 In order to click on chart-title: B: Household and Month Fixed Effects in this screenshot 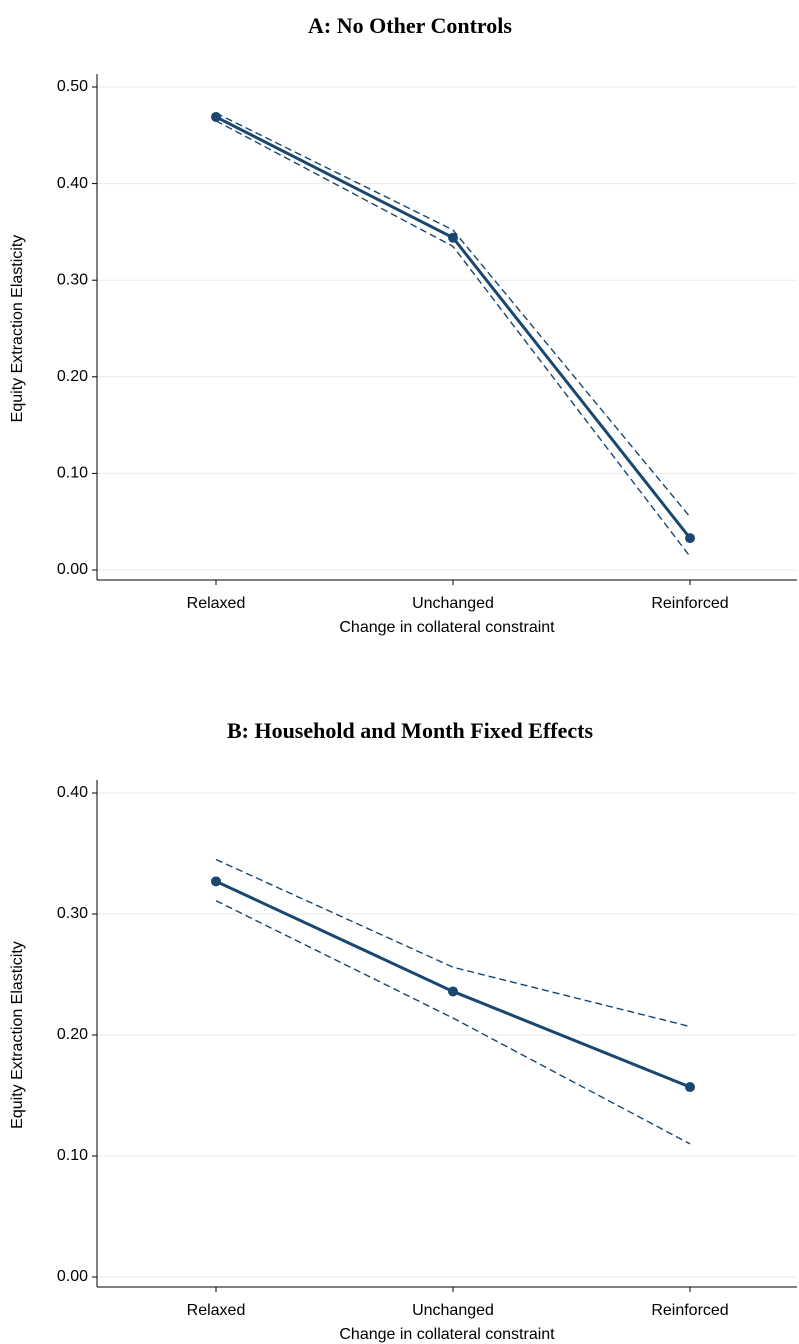, I will do `click(410, 730)`.